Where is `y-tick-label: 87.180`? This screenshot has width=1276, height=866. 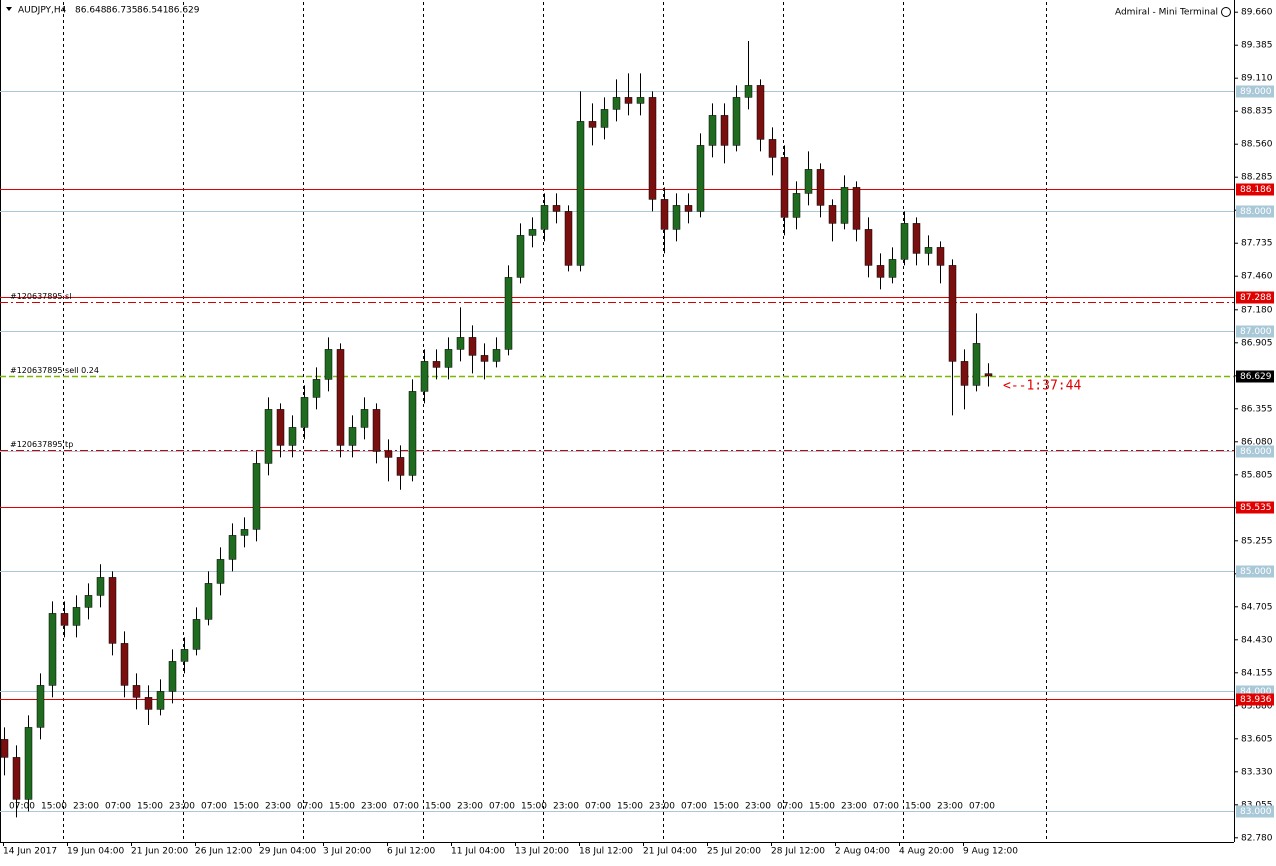 y-tick-label: 87.180 is located at coordinates (1257, 310).